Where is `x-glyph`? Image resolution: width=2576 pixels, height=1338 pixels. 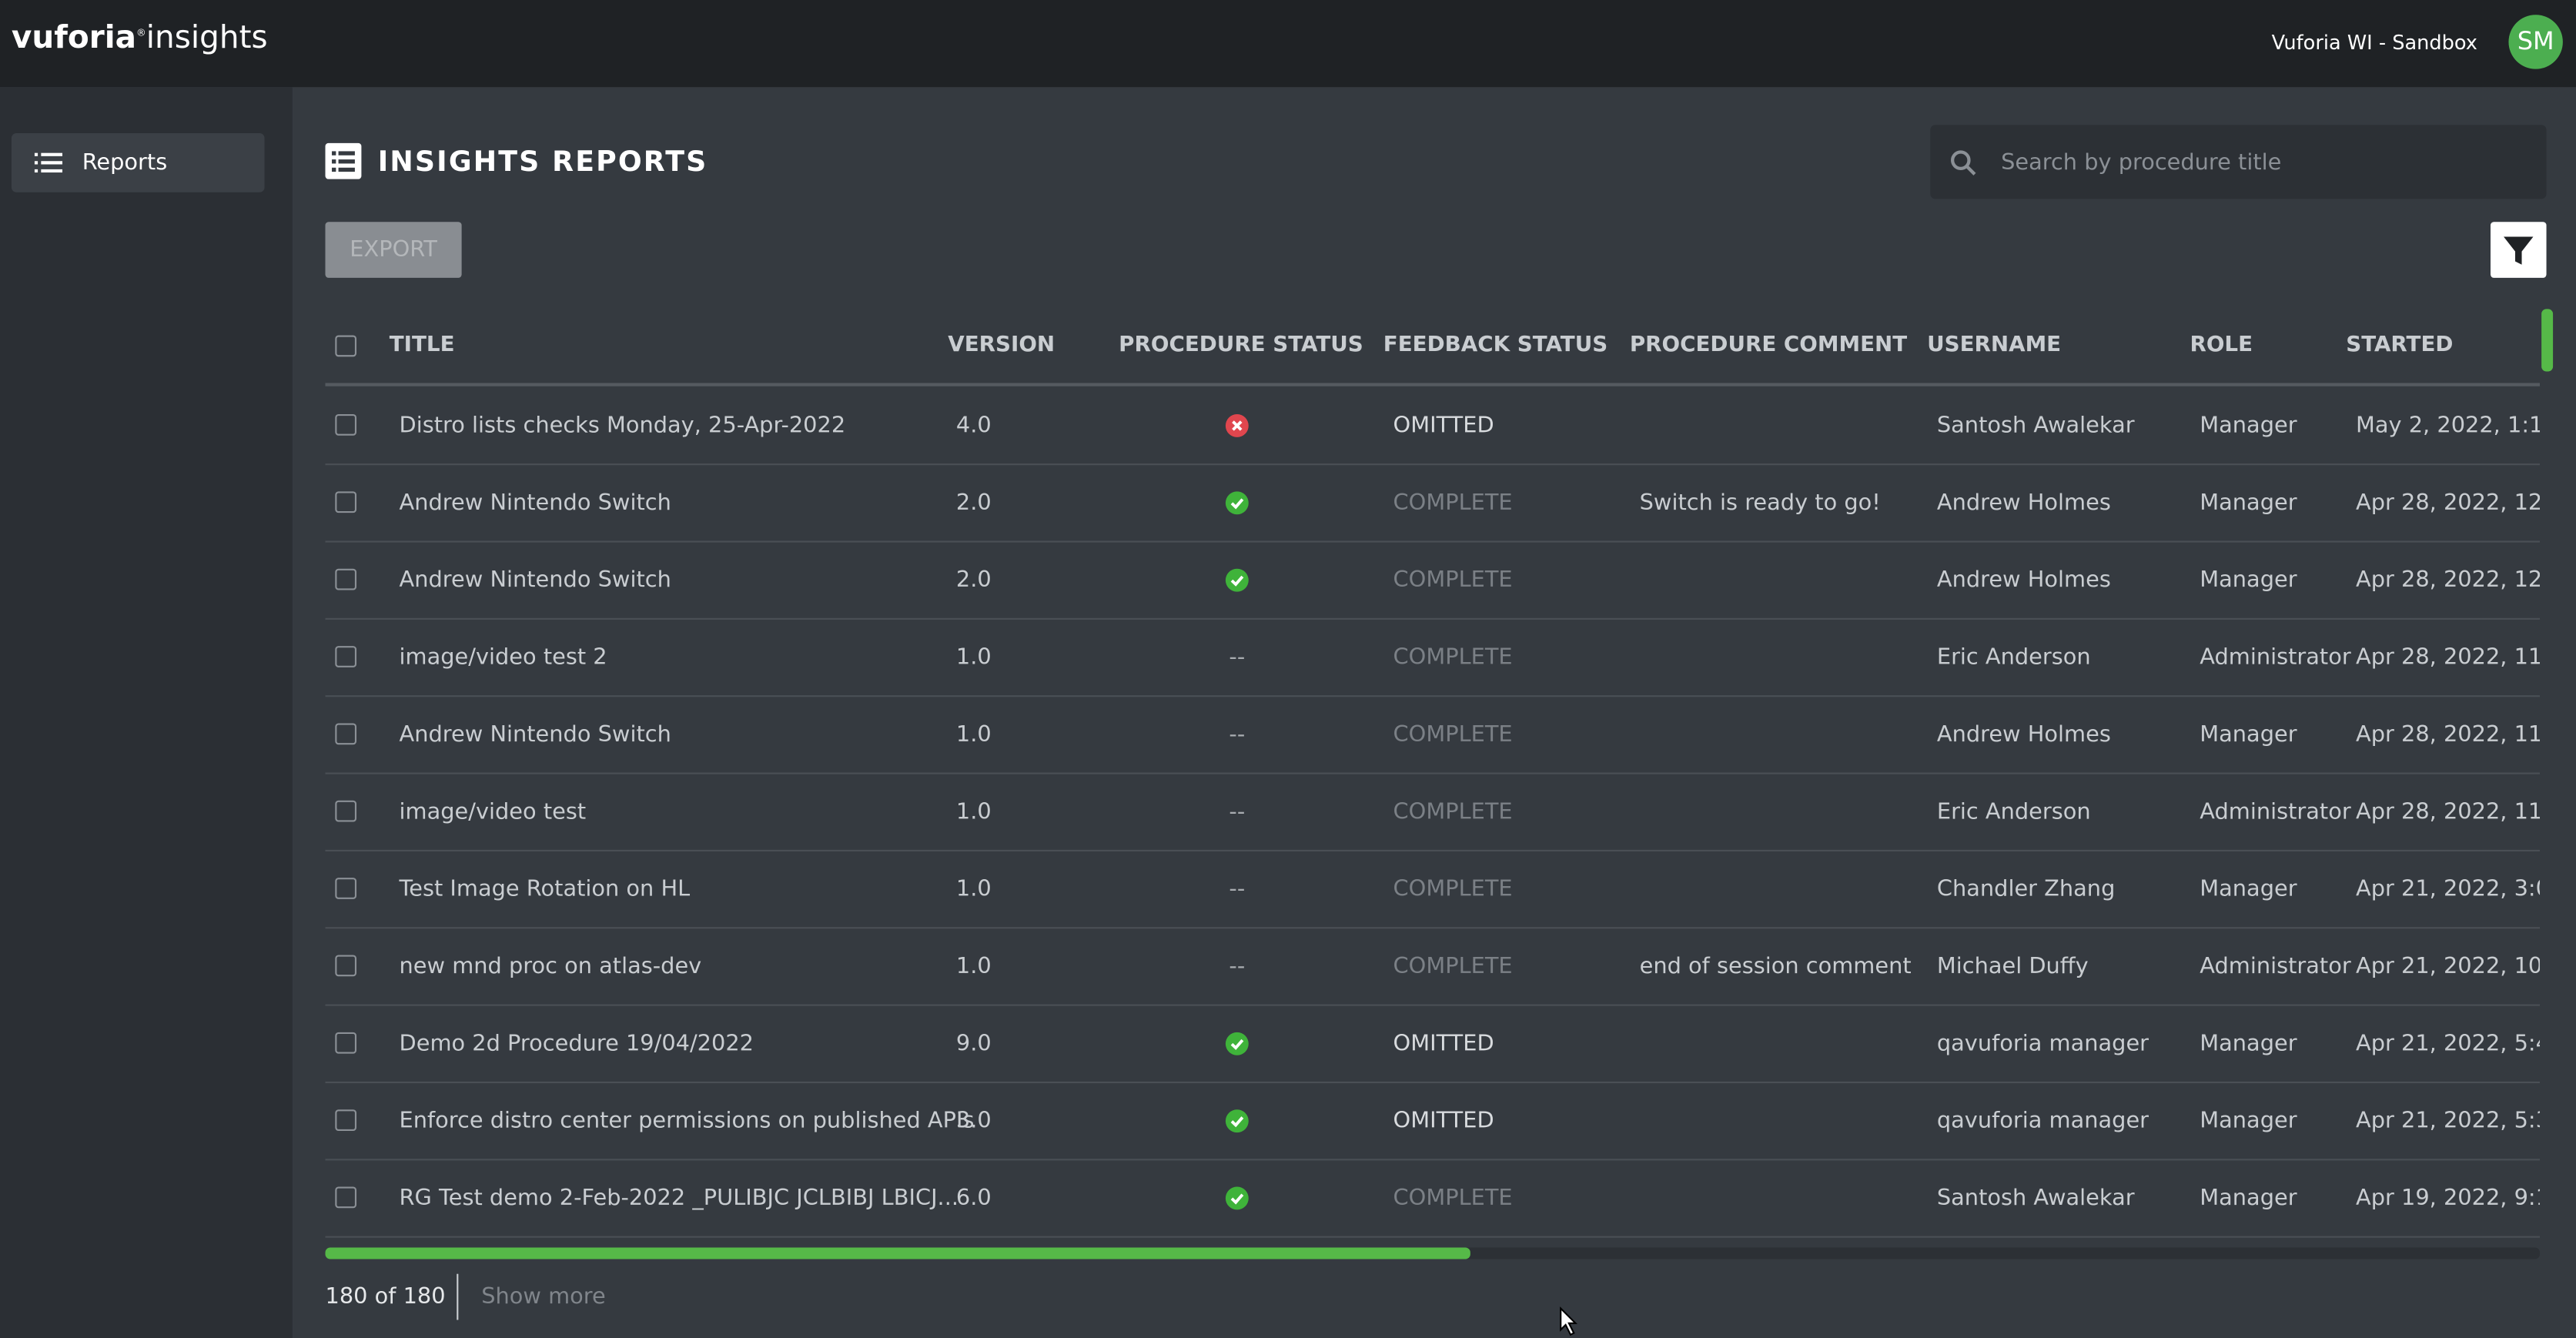
x-glyph is located at coordinates (1238, 425).